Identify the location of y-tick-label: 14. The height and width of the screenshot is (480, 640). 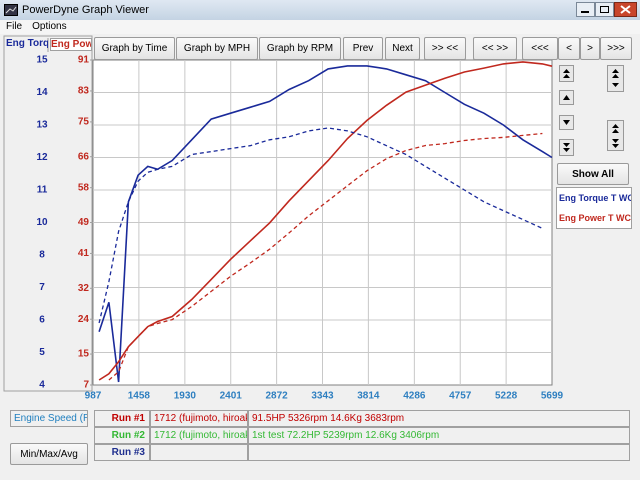
(42, 92).